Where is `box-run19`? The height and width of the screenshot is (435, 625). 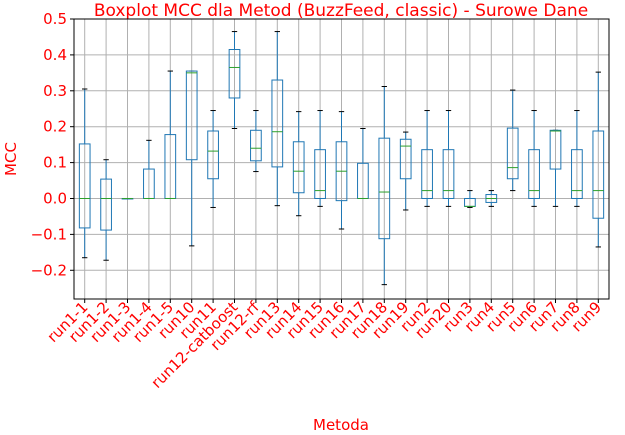
box-run19 is located at coordinates (405, 171).